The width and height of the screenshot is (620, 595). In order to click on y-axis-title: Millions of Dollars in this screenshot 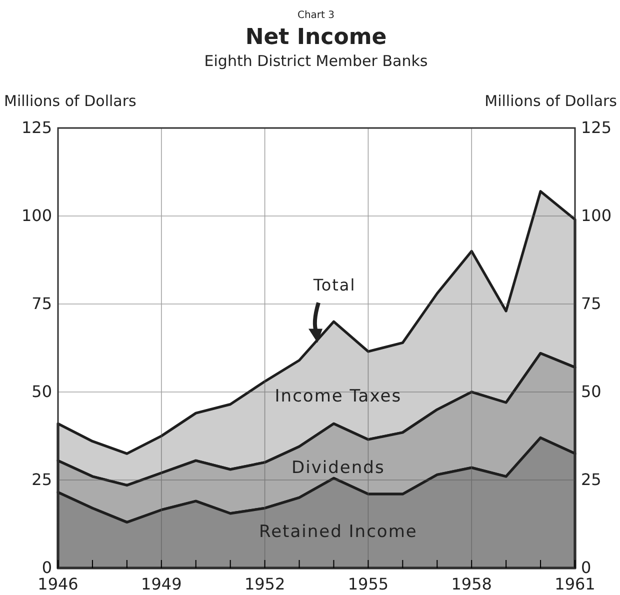, I will do `click(70, 101)`.